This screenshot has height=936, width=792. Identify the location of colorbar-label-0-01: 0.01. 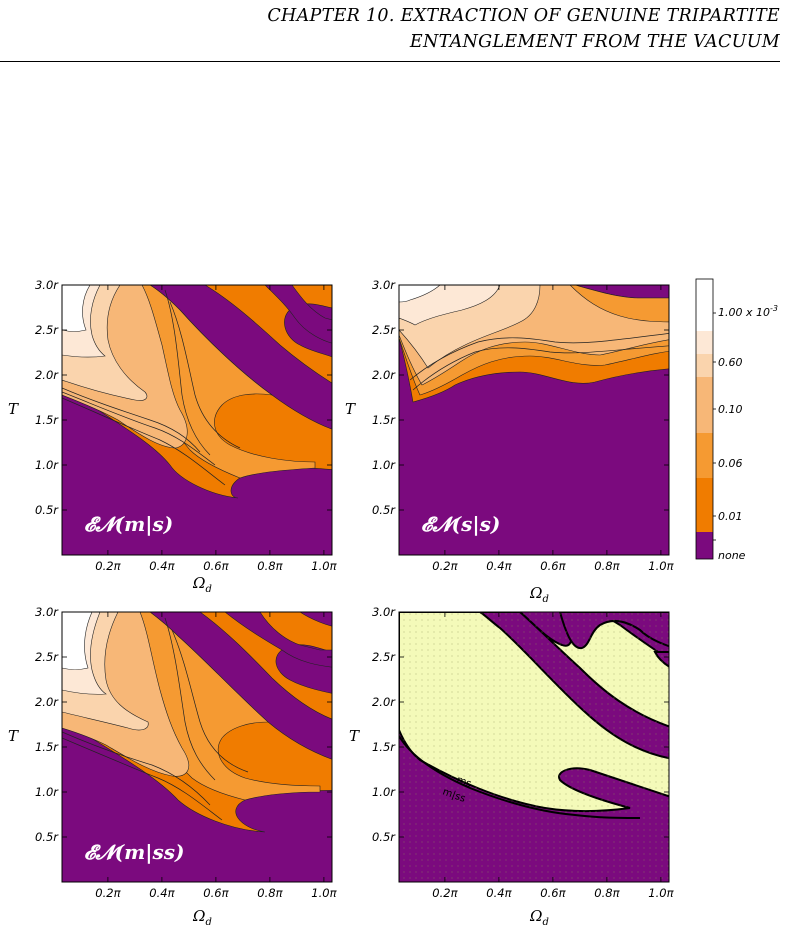
(730, 516).